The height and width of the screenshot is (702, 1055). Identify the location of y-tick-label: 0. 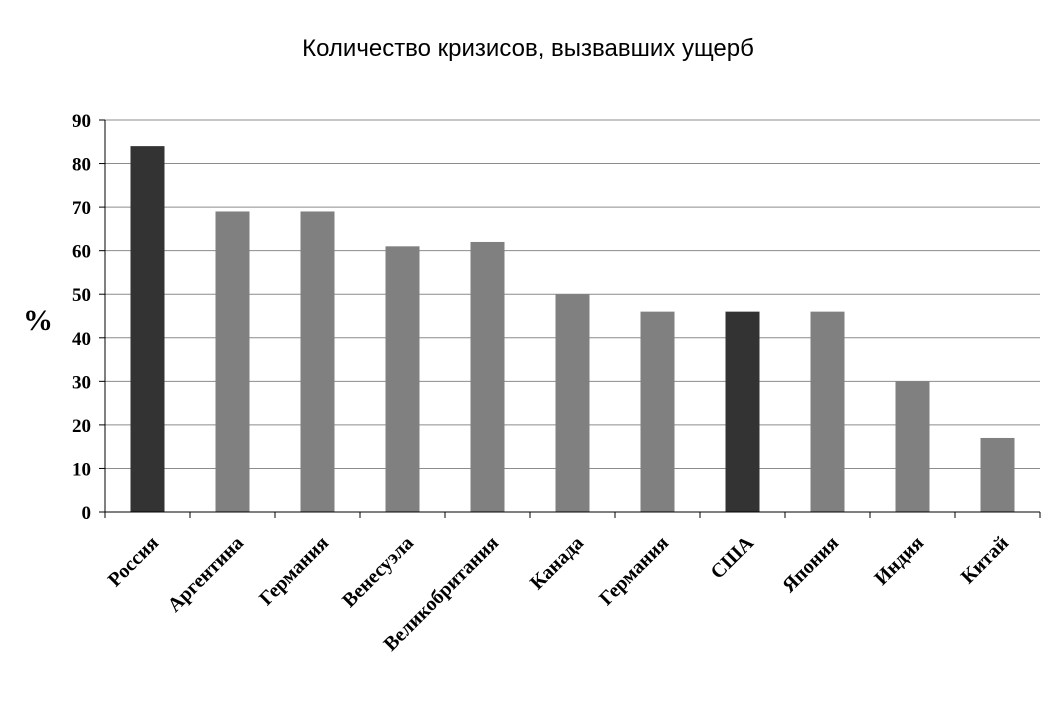
(87, 513).